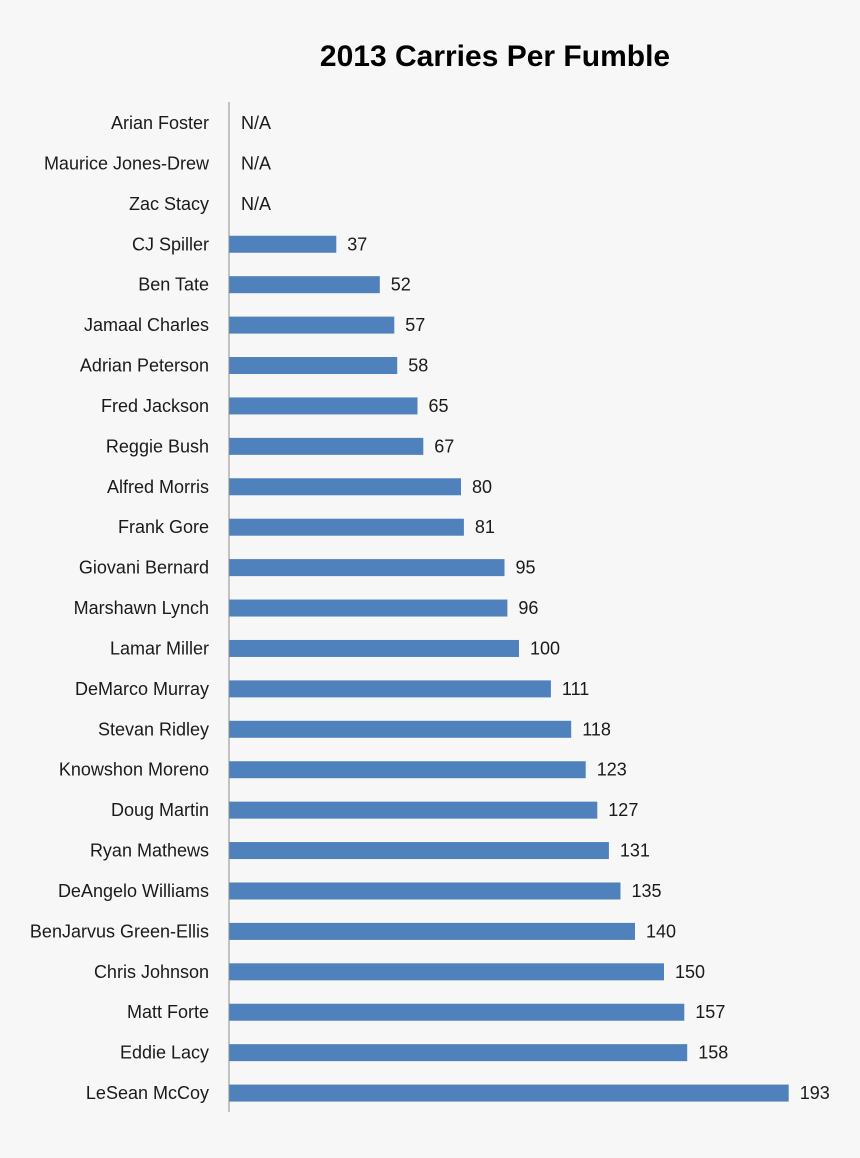 The image size is (860, 1158). Describe the element at coordinates (575, 689) in the screenshot. I see `data-label: 111` at that location.